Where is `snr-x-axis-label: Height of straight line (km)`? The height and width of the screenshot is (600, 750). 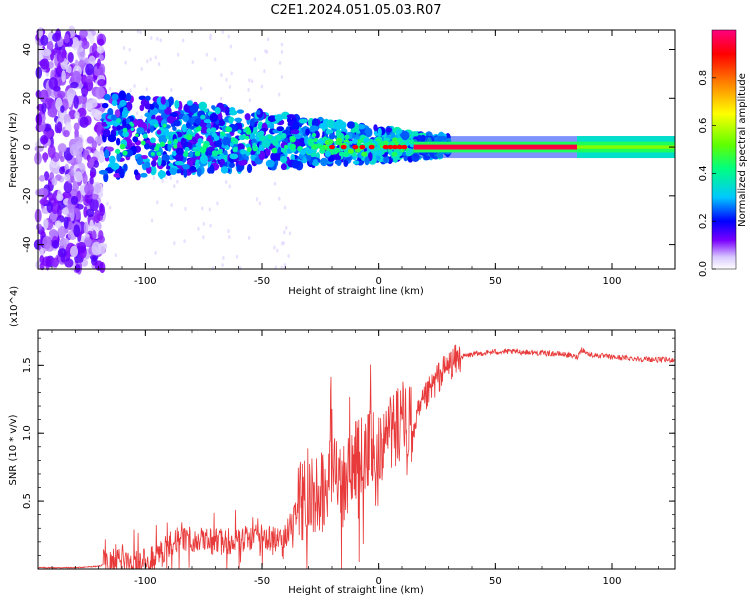 snr-x-axis-label: Height of straight line (km) is located at coordinates (356, 590).